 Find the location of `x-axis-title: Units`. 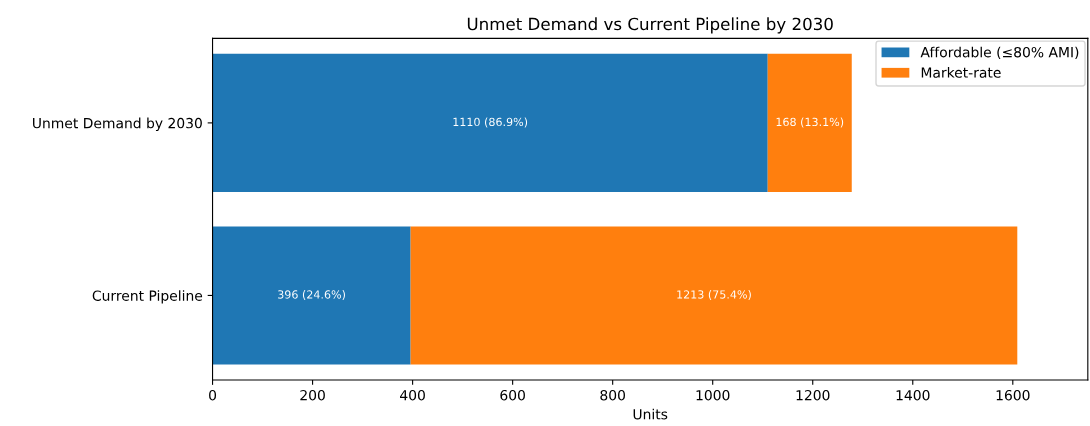

x-axis-title: Units is located at coordinates (650, 414).